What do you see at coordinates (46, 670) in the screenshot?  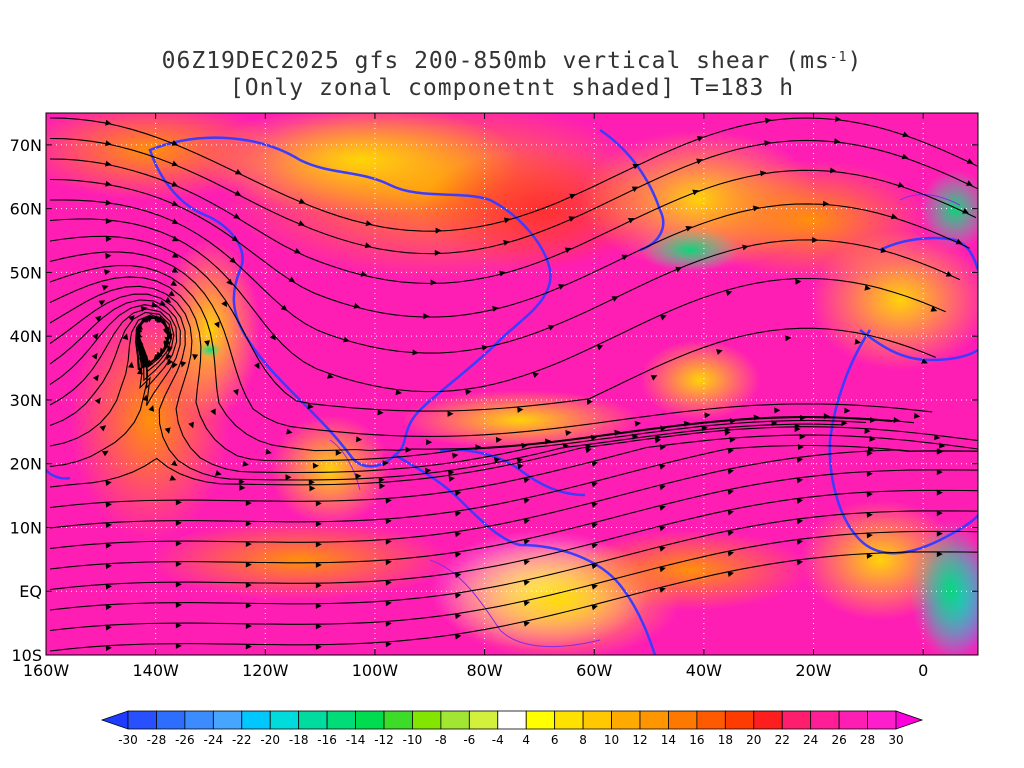 I see `lon-tick-label: 160W` at bounding box center [46, 670].